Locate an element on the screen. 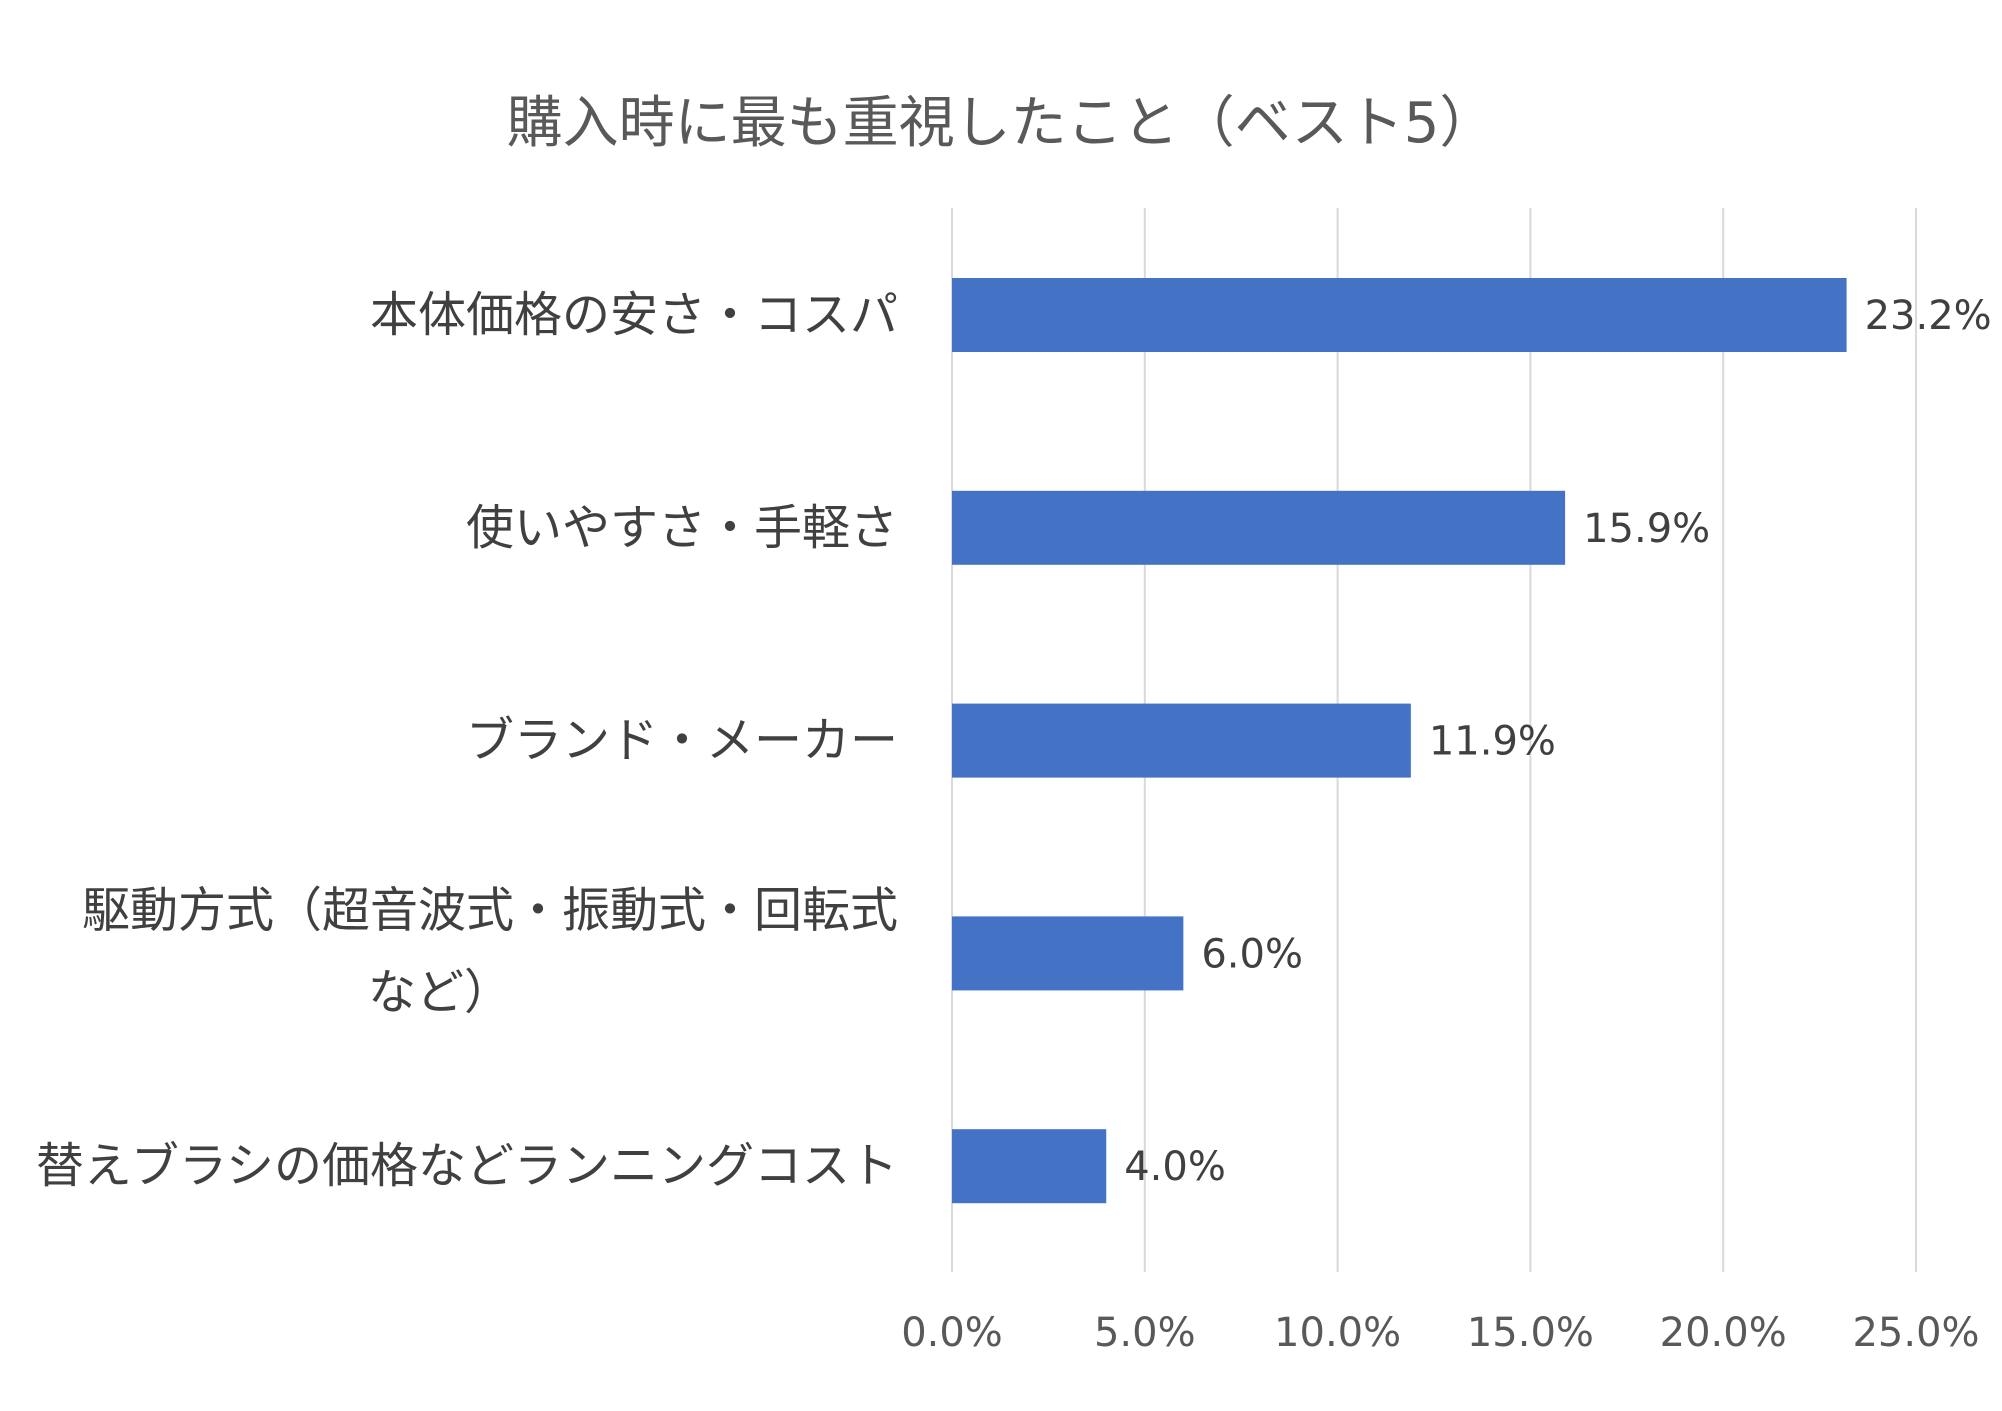 This screenshot has width=2002, height=1411. category-label-0-line-0: 本体価格の安さ・コスパ is located at coordinates (634, 315).